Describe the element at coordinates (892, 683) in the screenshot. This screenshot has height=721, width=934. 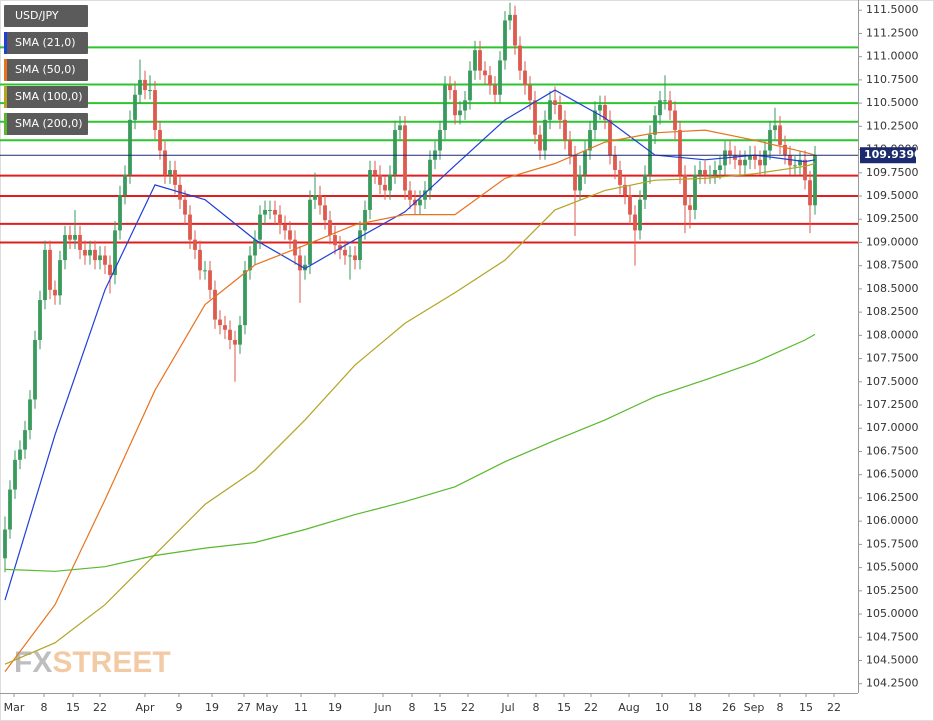
I see `y-tick-label: 104.2500` at that location.